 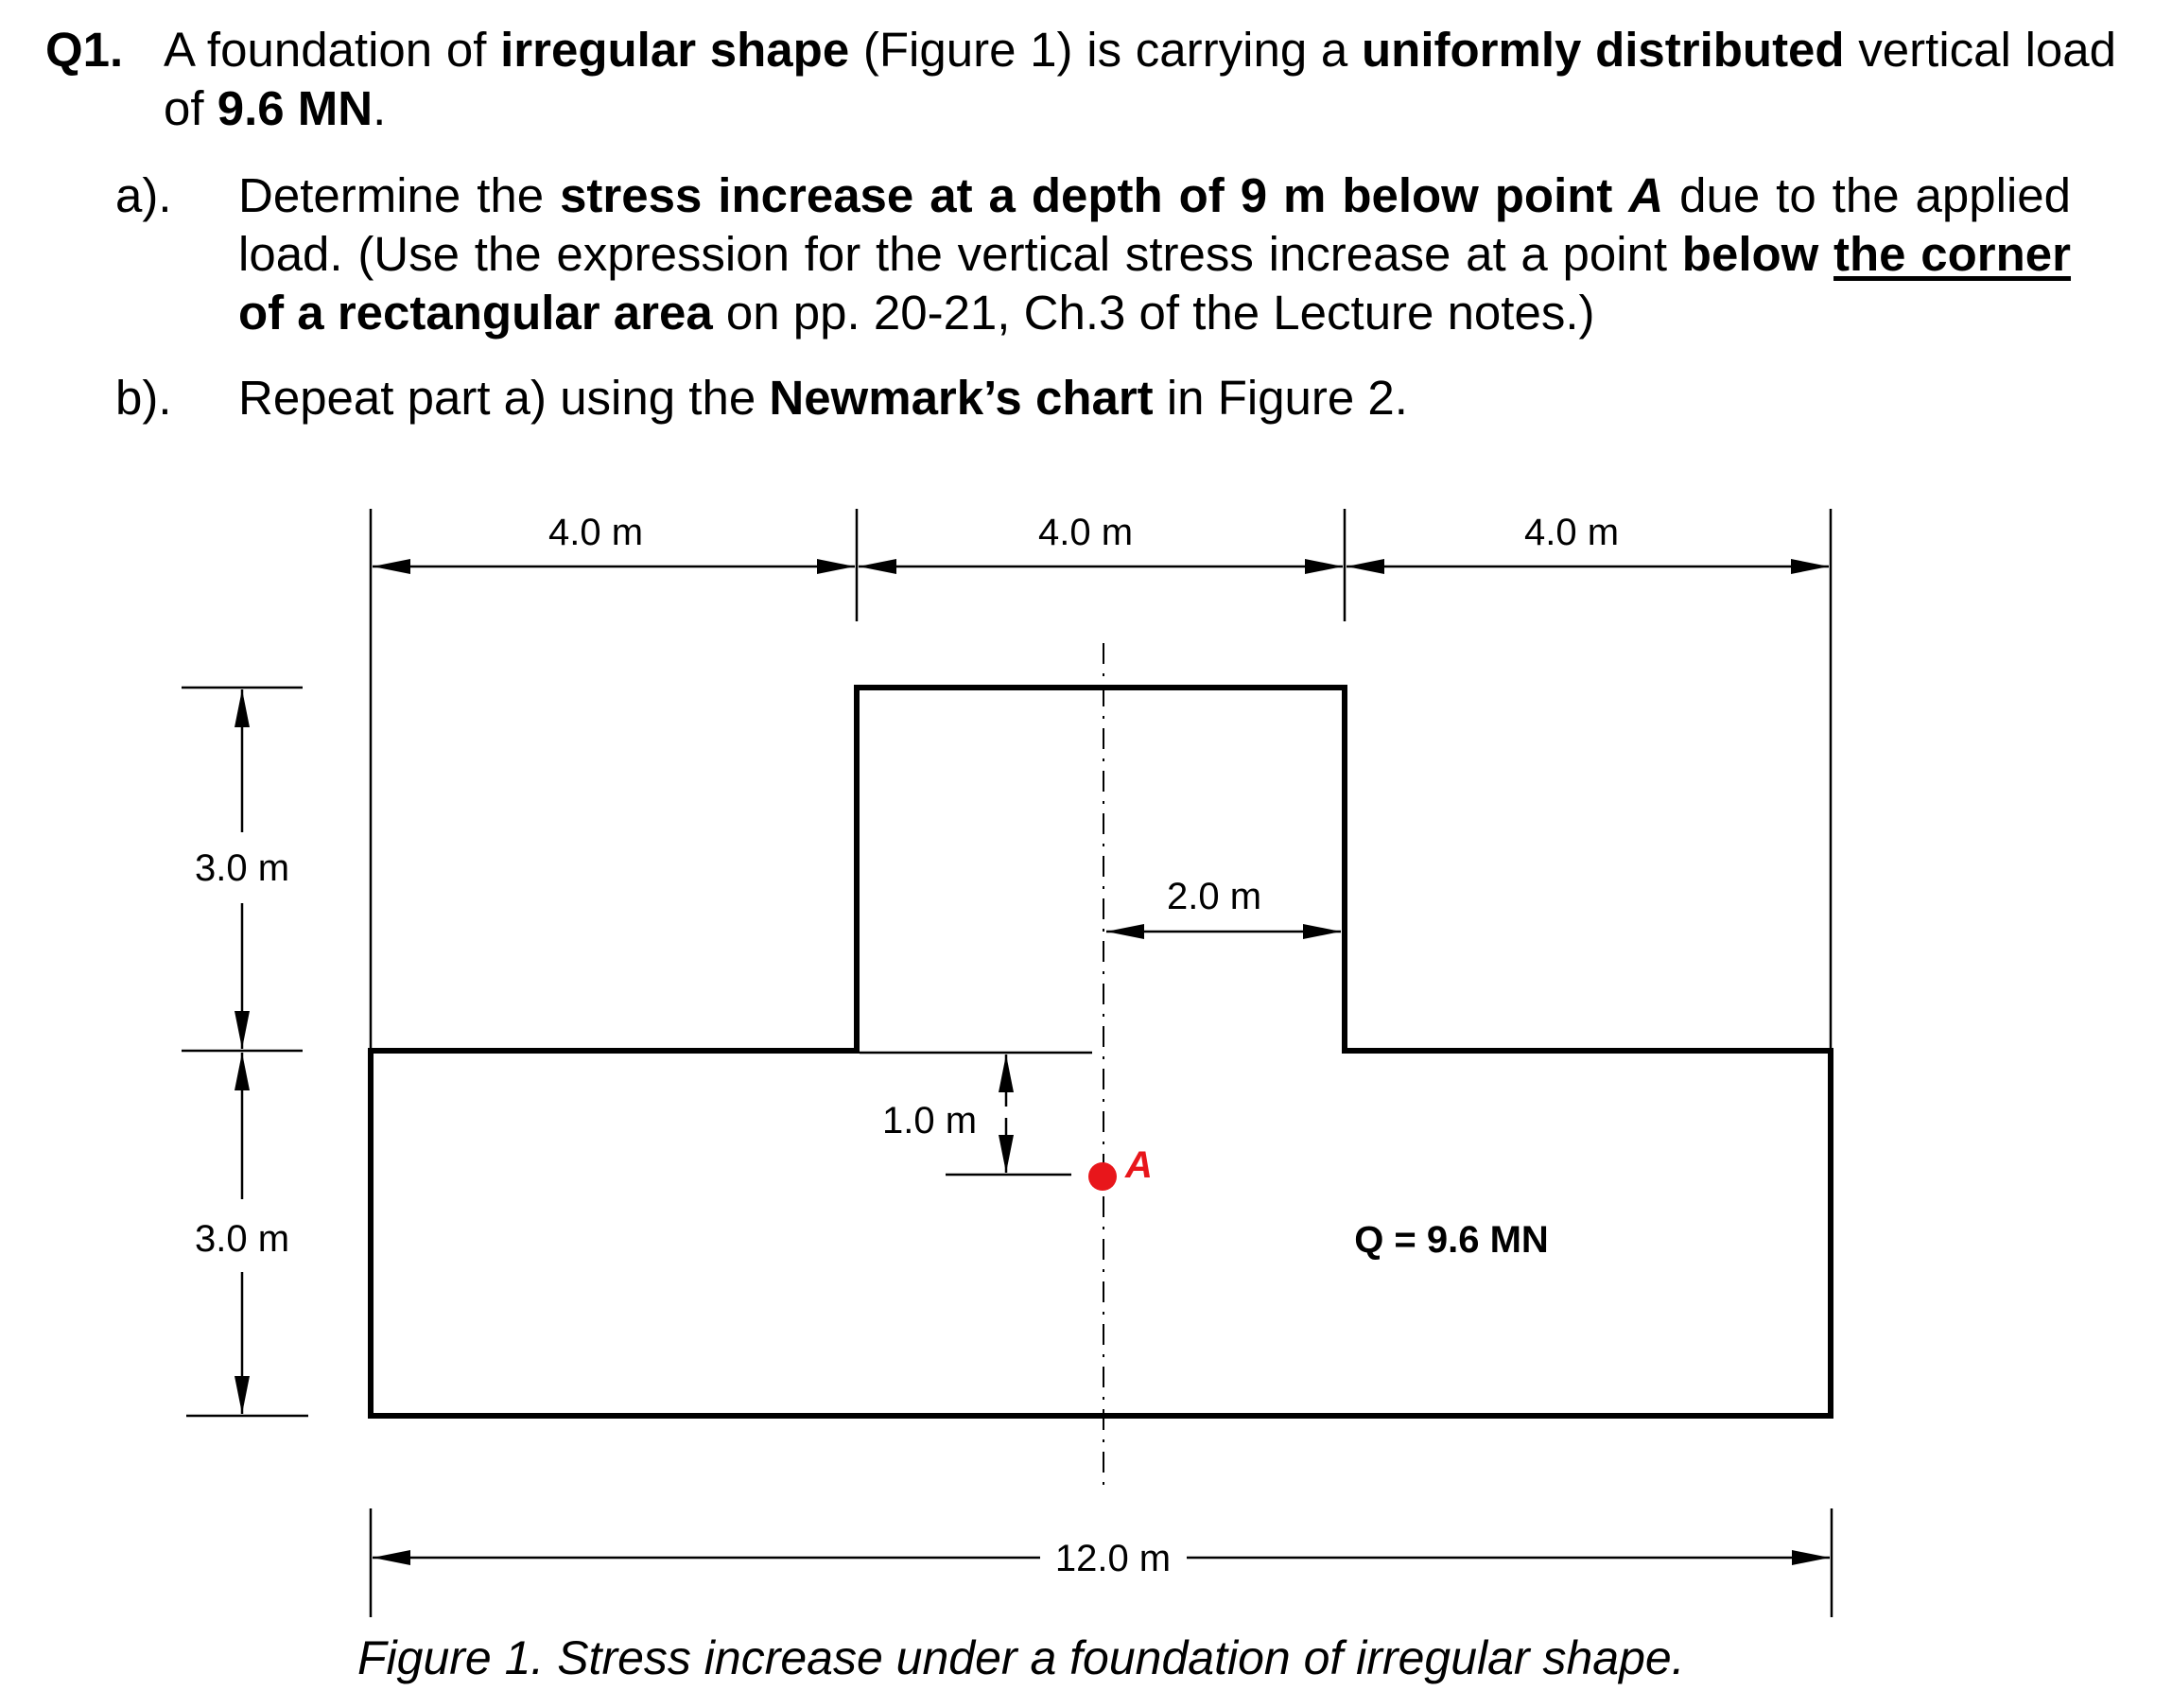 I want to click on dim-label-half-width: 2.0 m, so click(x=1214, y=896).